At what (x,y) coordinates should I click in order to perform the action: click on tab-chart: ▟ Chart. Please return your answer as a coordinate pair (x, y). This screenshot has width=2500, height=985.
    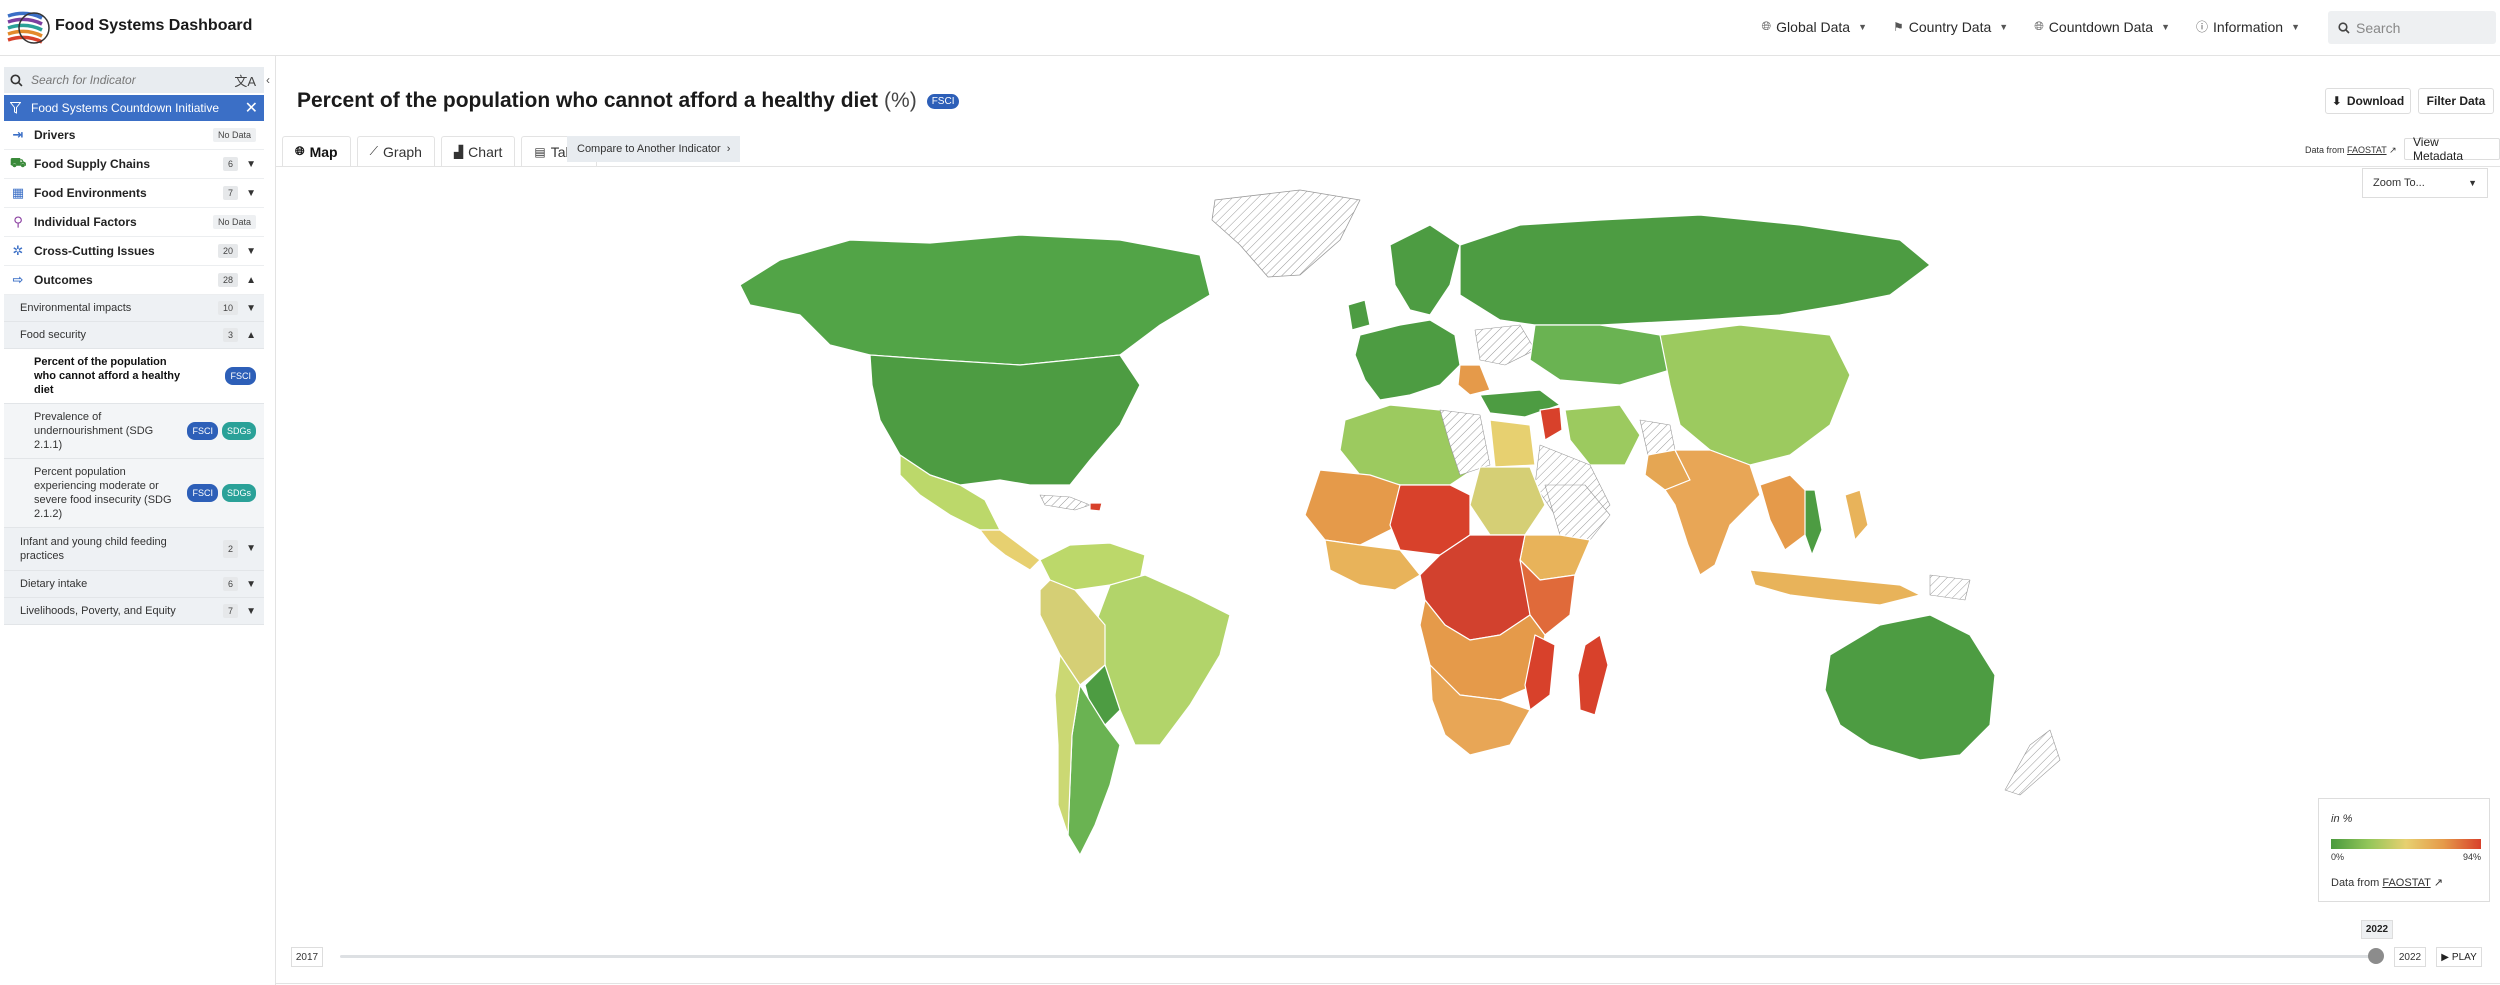
    Looking at the image, I should click on (478, 151).